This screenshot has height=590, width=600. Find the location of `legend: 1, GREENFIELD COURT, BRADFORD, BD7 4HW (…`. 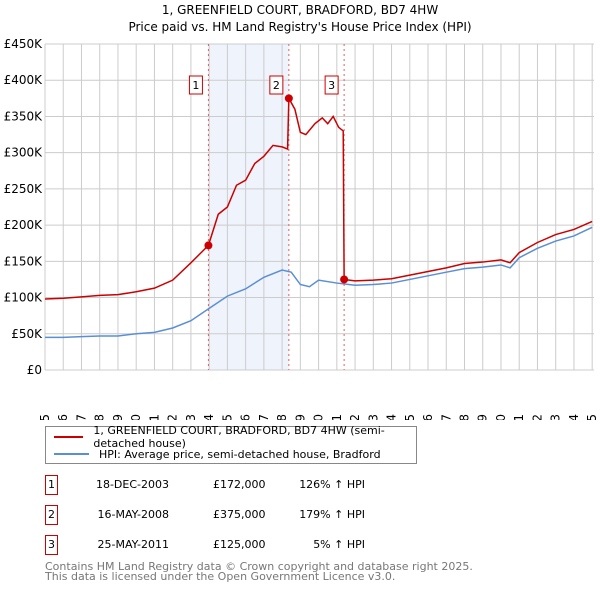

legend: 1, GREENFIELD COURT, BRADFORD, BD7 4HW (… is located at coordinates (231, 444).